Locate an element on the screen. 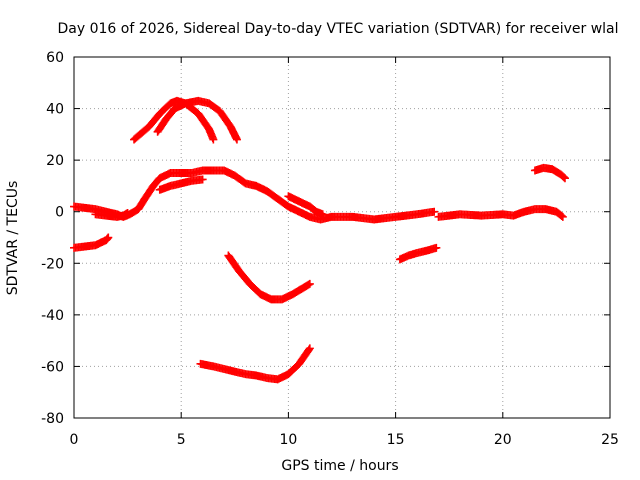  y-tick-label: -80 is located at coordinates (52, 419).